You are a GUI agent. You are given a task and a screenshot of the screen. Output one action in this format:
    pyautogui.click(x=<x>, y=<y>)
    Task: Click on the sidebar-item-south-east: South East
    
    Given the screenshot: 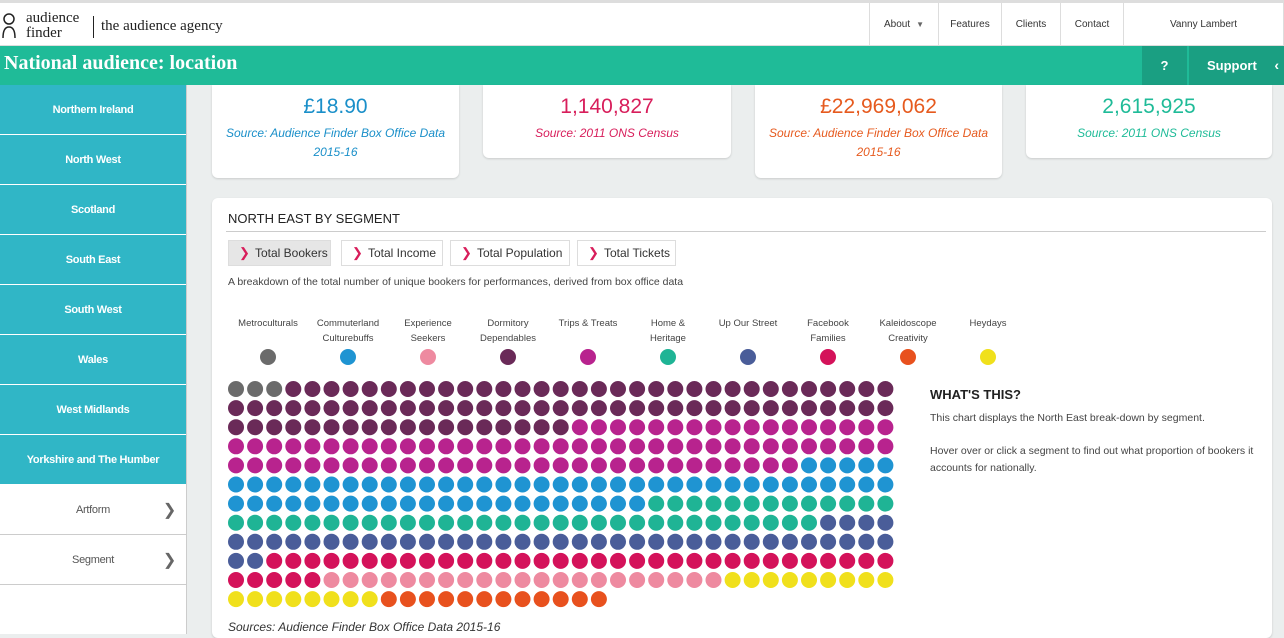 What is the action you would take?
    pyautogui.click(x=93, y=260)
    